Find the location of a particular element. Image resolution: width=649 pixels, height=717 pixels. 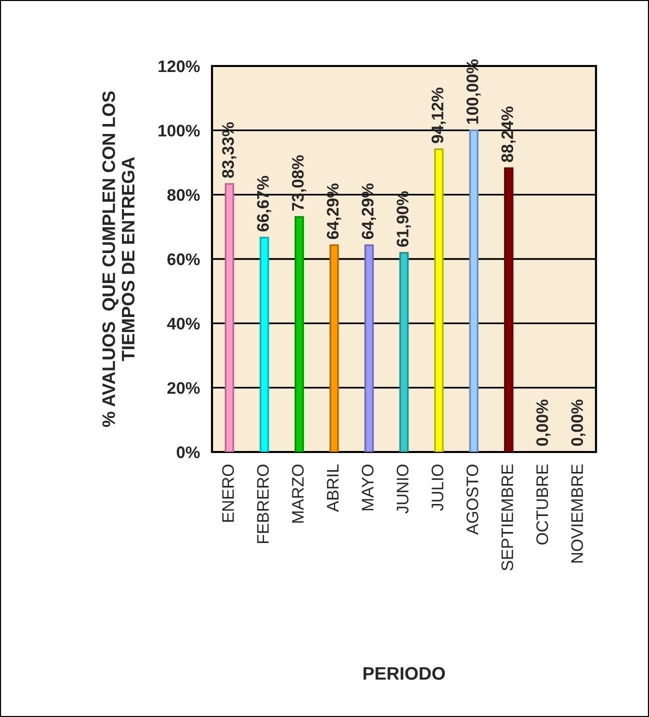

data-label: 83,33% is located at coordinates (229, 150).